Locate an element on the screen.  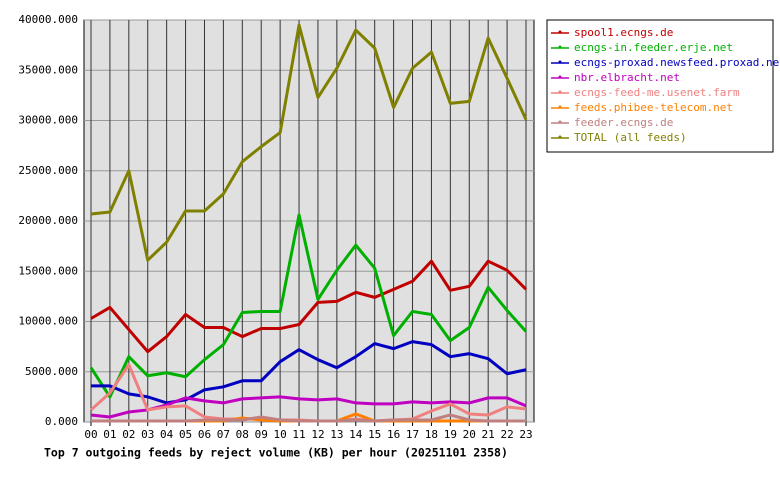
x-tick-label: 05 is located at coordinates (185, 434).